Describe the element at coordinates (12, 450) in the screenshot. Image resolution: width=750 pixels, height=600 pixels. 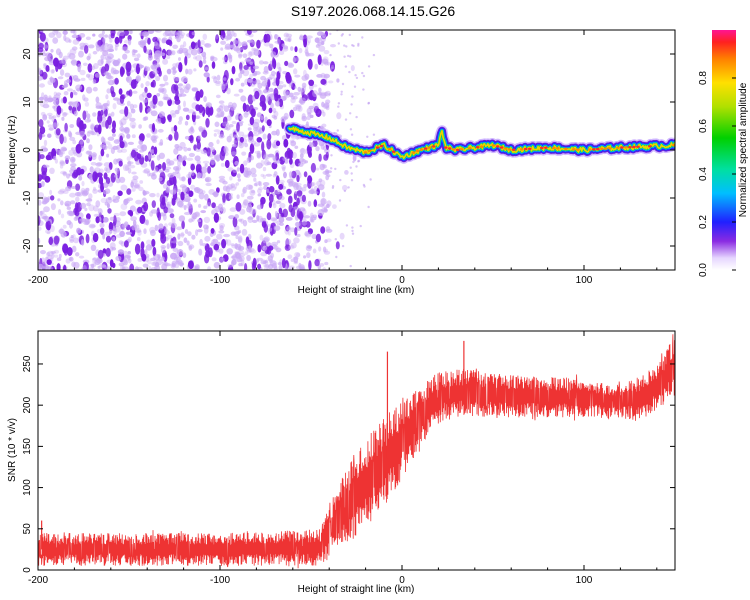
I see `snr-ylabel: SNR (10 * v/v)` at that location.